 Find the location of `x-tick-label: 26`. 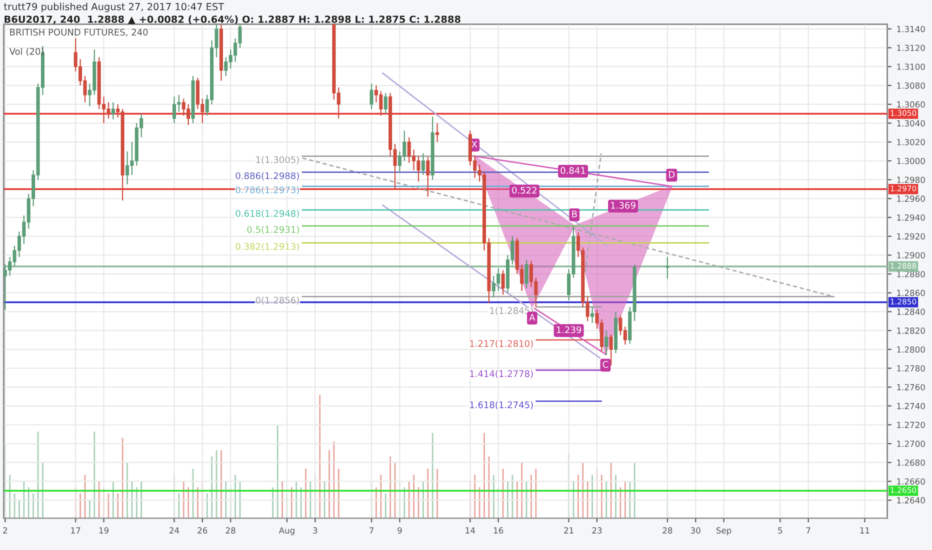

x-tick-label: 26 is located at coordinates (203, 530).